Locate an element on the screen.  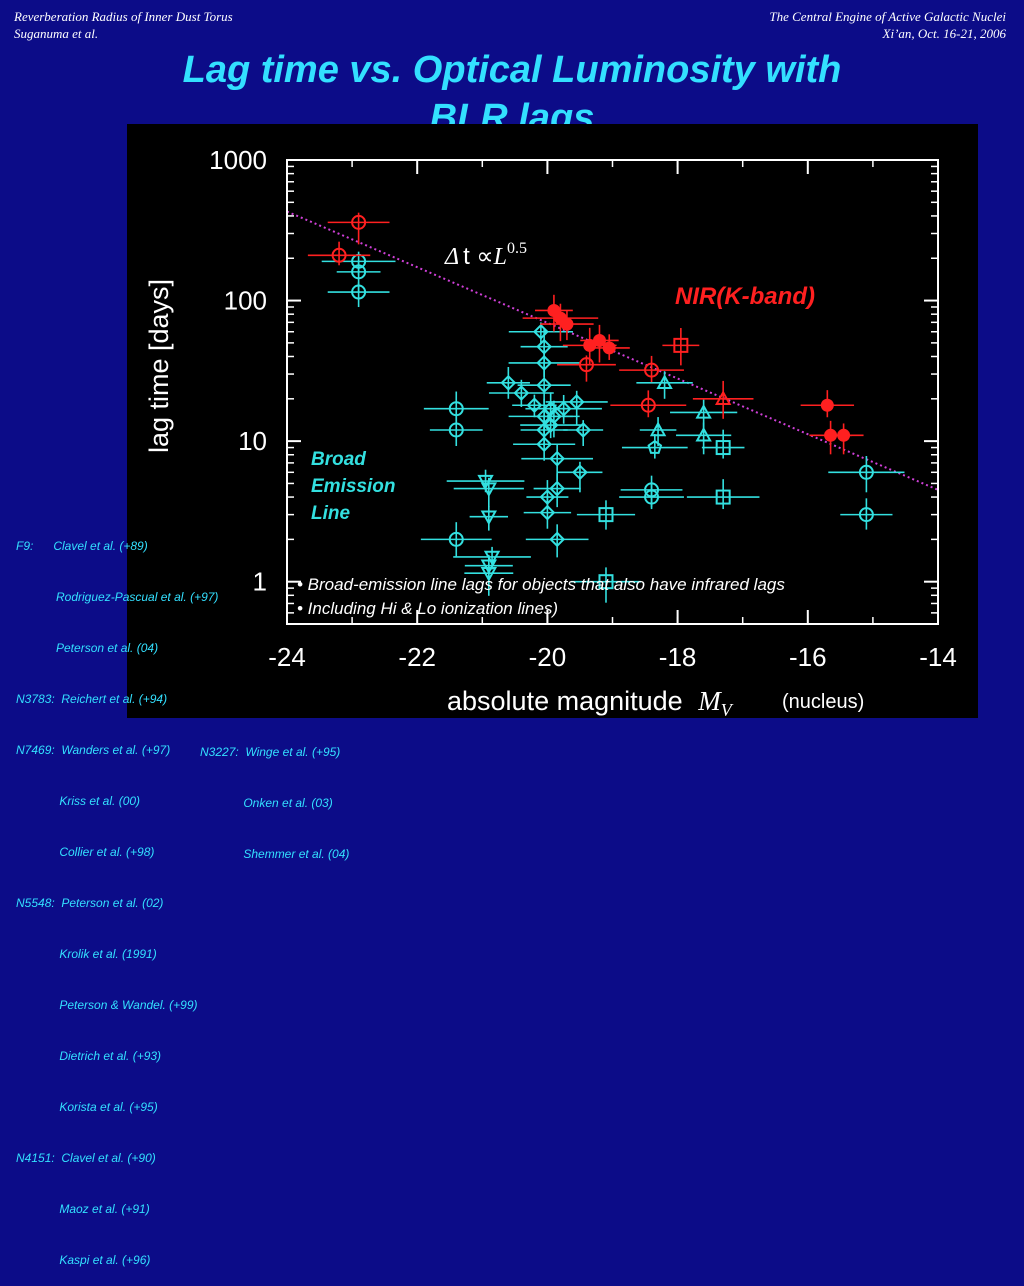
blr-label-line2: Emission is located at coordinates (353, 486).